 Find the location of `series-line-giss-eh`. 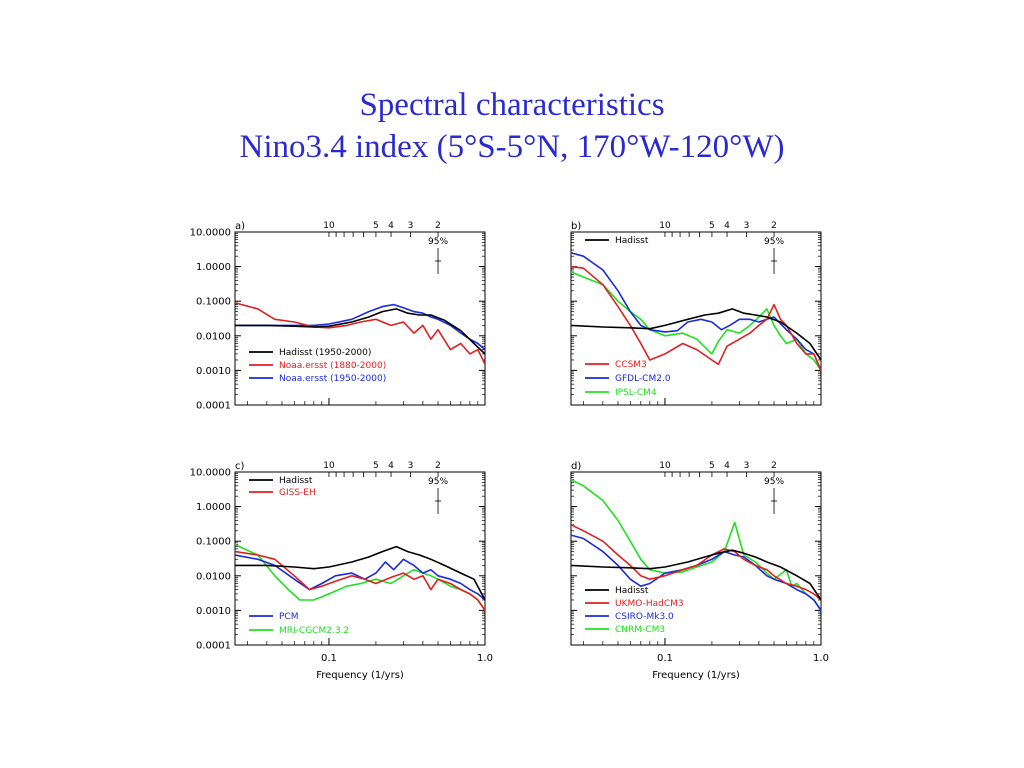

series-line-giss-eh is located at coordinates (360, 580).